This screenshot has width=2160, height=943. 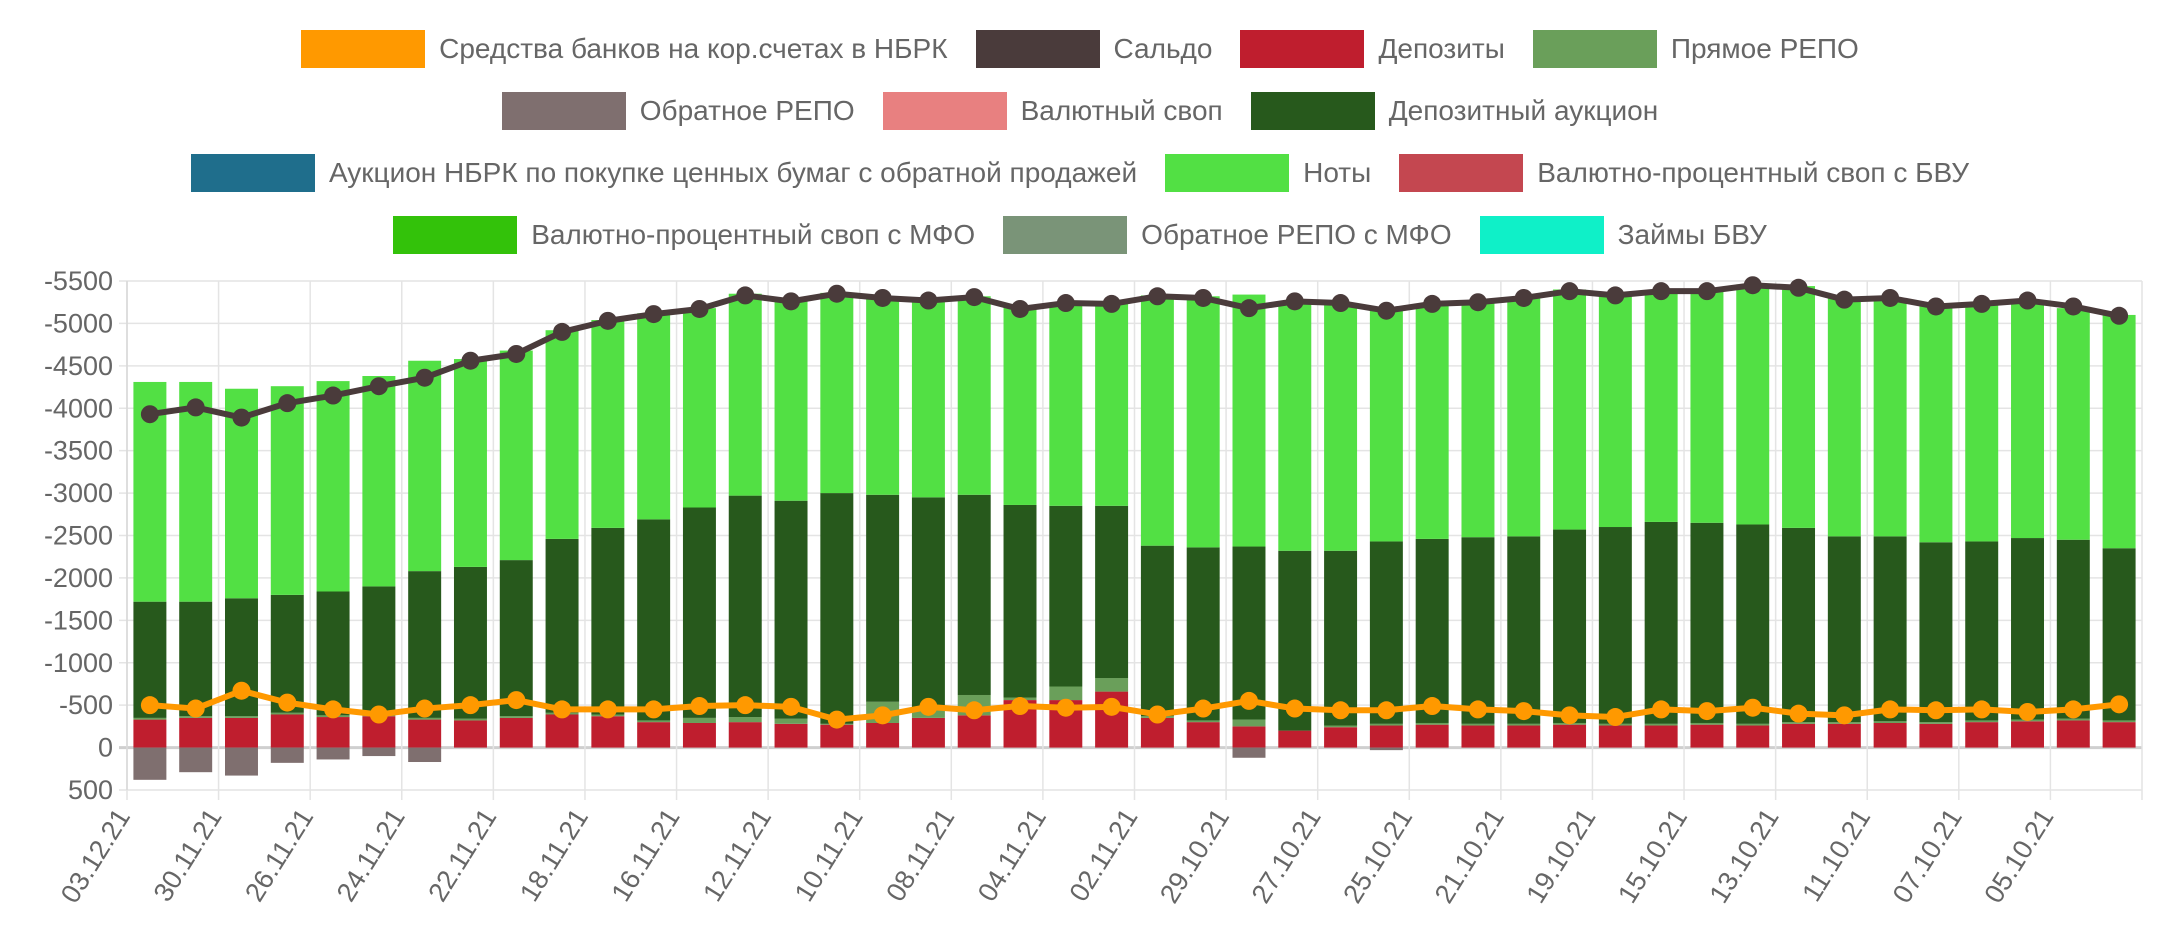 What do you see at coordinates (78, 408) in the screenshot?
I see `y-tick-label: -4000` at bounding box center [78, 408].